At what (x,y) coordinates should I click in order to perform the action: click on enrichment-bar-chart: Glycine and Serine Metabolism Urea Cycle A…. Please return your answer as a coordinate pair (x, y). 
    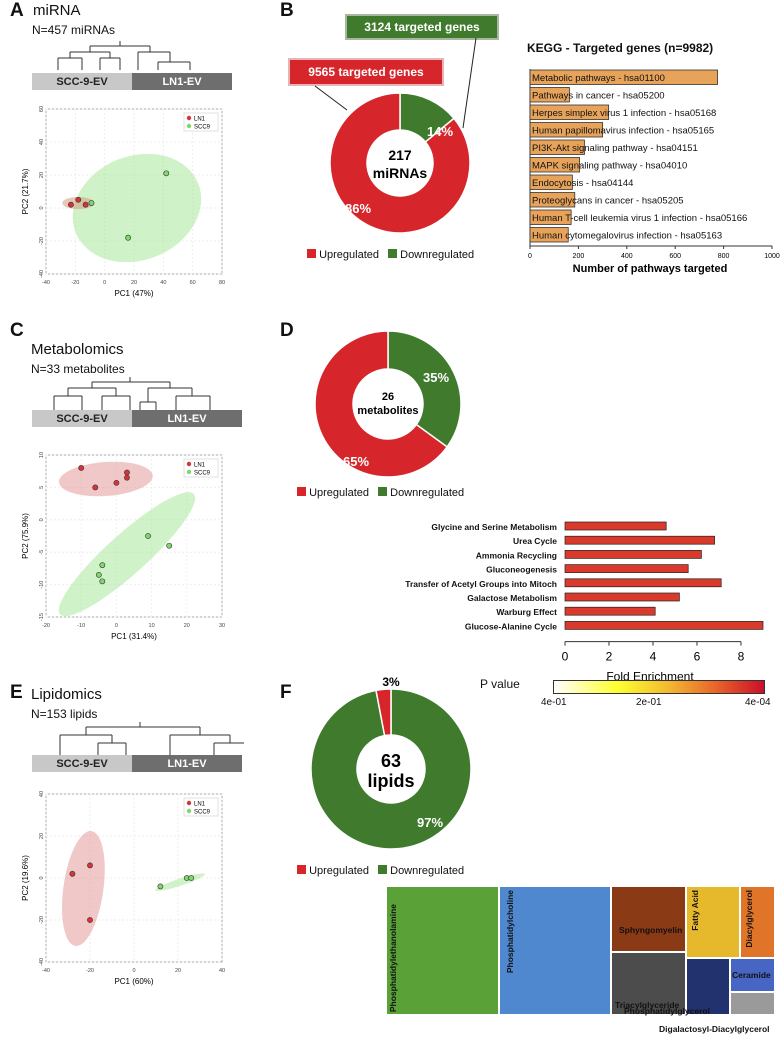
    Looking at the image, I should click on (584, 602).